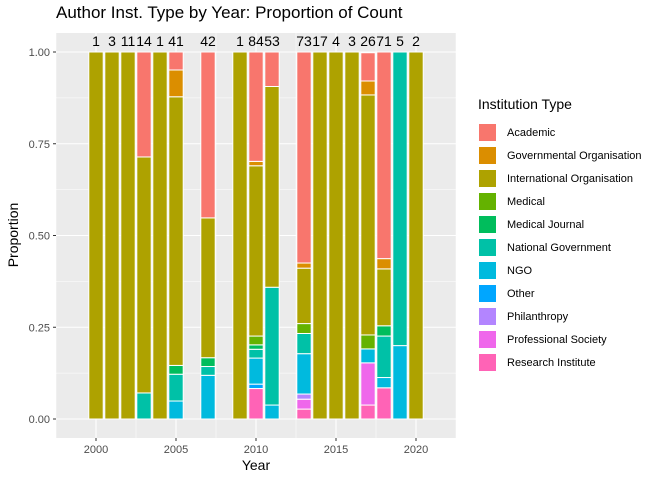  I want to click on bar-count-label: 84, so click(256, 41).